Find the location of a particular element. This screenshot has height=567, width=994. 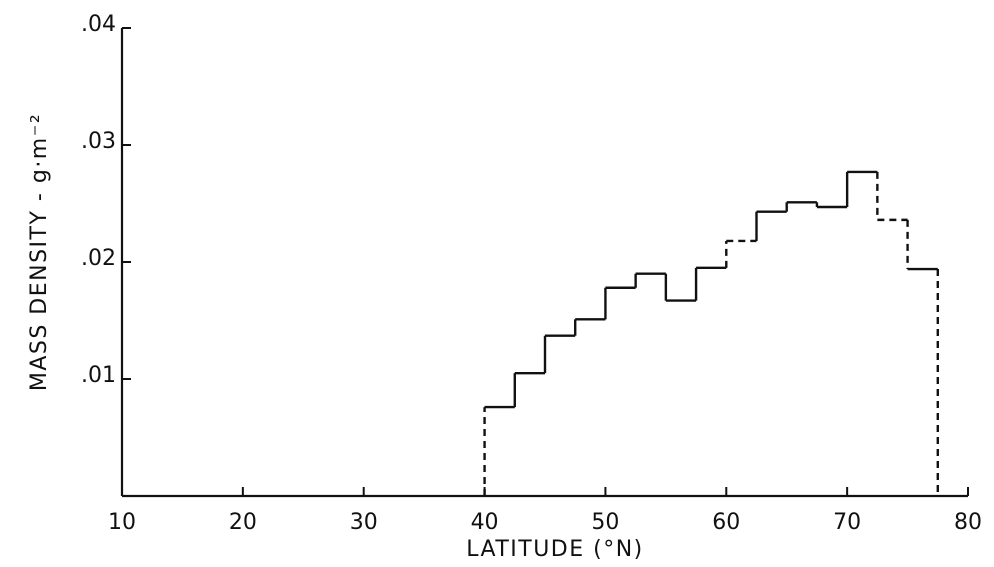

y-tick-label: .03 is located at coordinates (98, 141).